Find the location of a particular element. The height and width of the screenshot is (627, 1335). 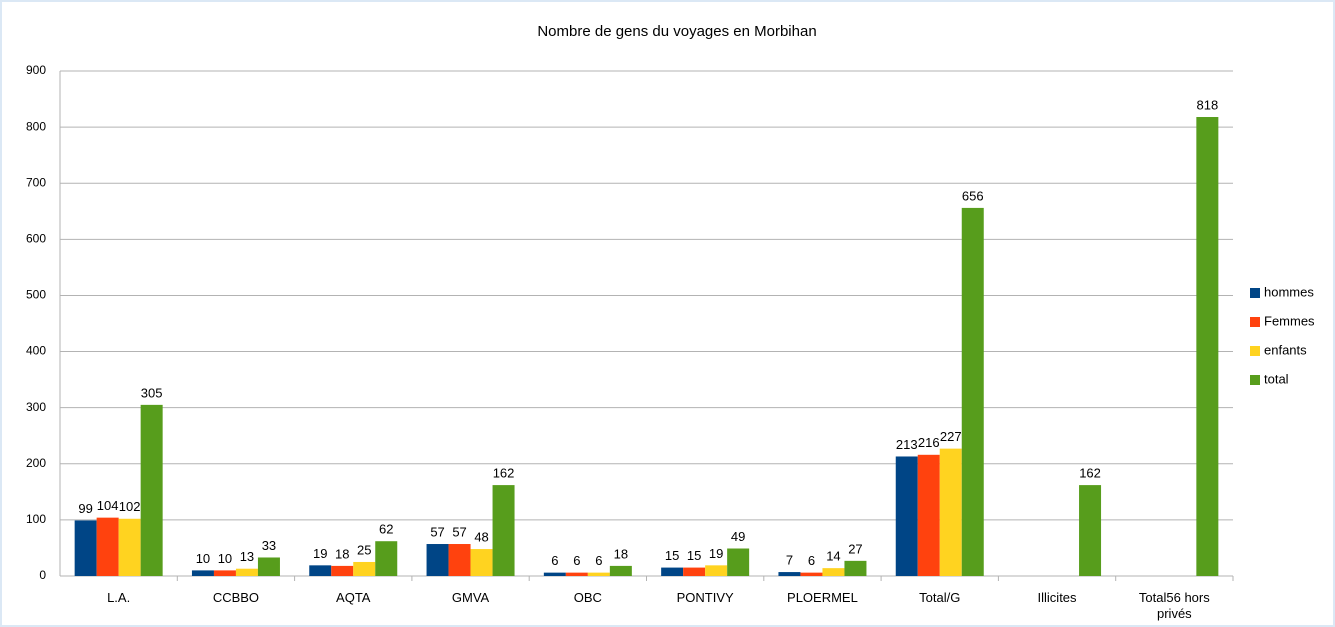

data-label: 102 is located at coordinates (130, 506).